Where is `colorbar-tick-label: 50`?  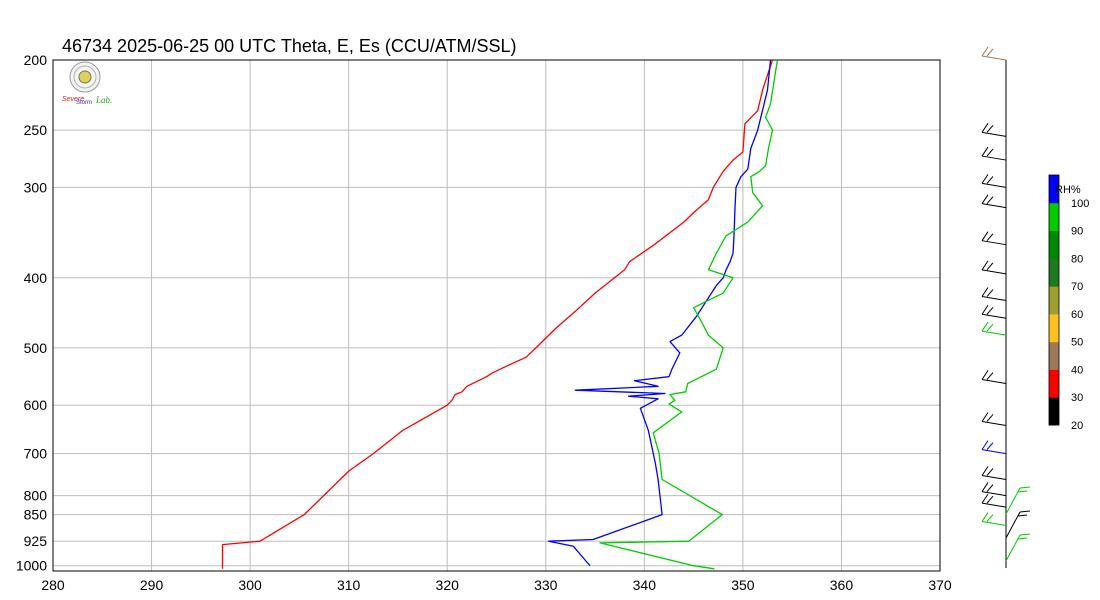
colorbar-tick-label: 50 is located at coordinates (1077, 343).